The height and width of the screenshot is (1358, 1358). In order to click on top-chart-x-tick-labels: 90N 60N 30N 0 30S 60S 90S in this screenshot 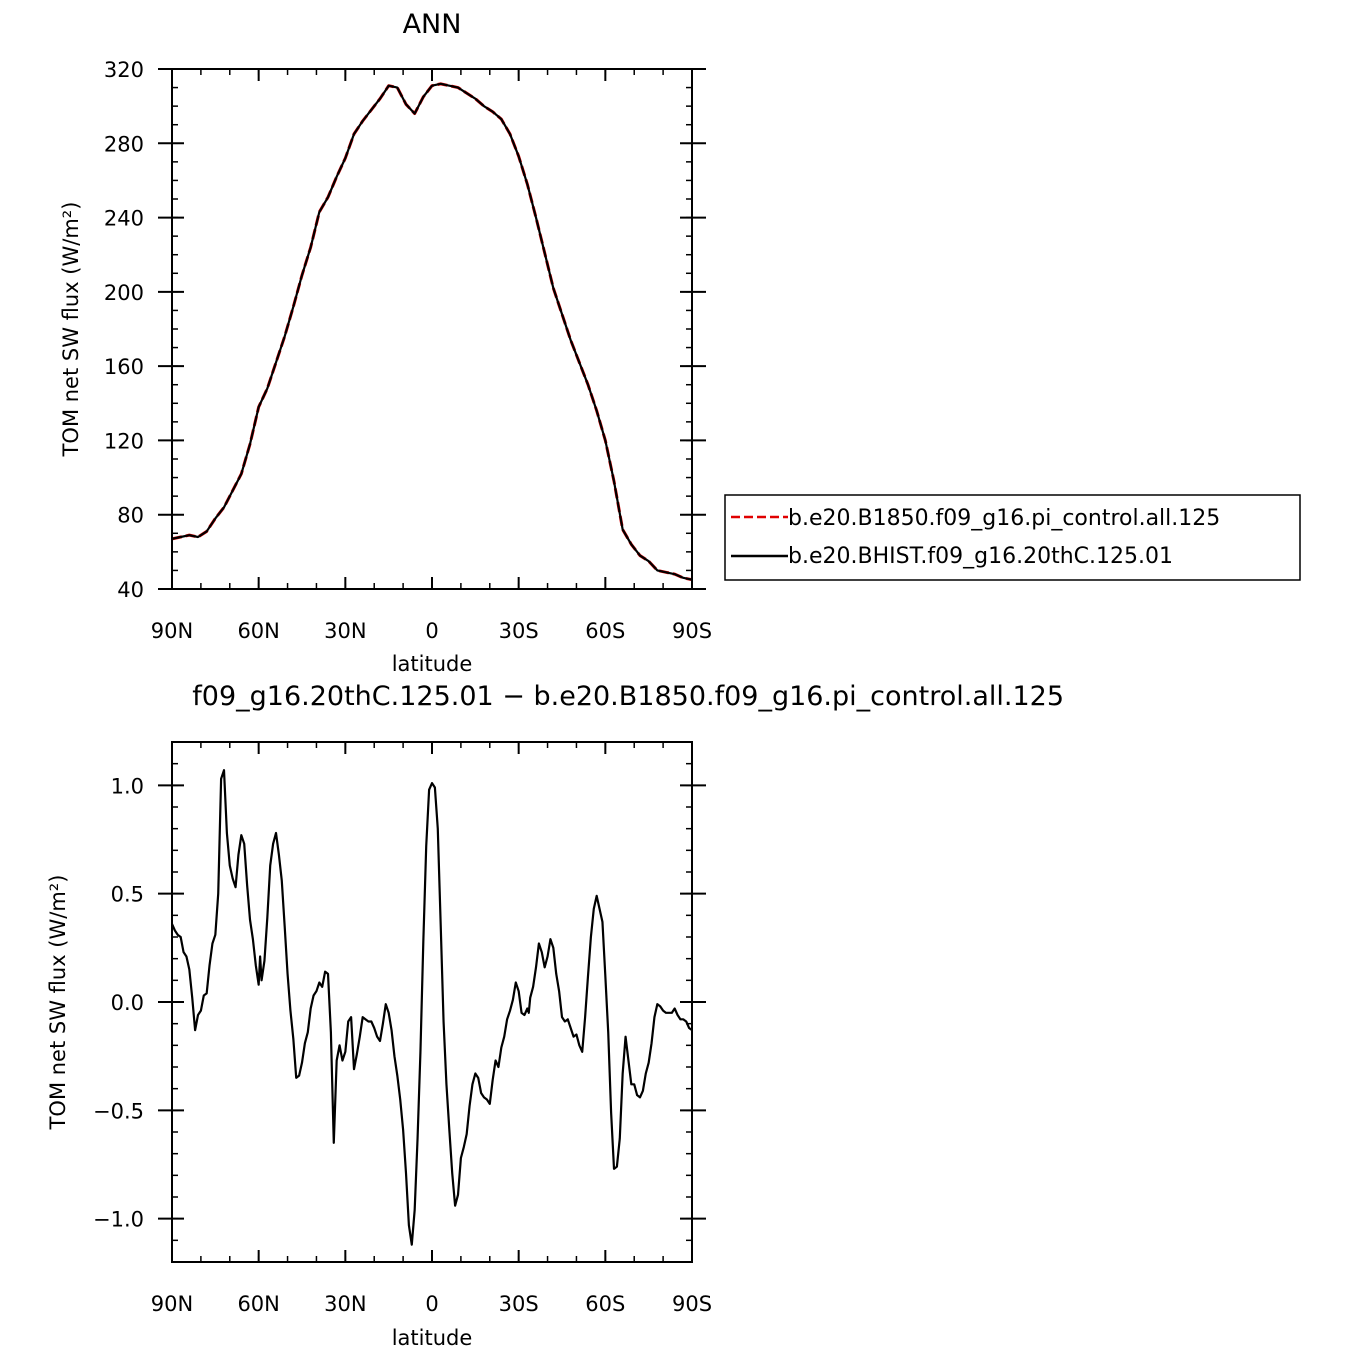, I will do `click(431, 631)`.